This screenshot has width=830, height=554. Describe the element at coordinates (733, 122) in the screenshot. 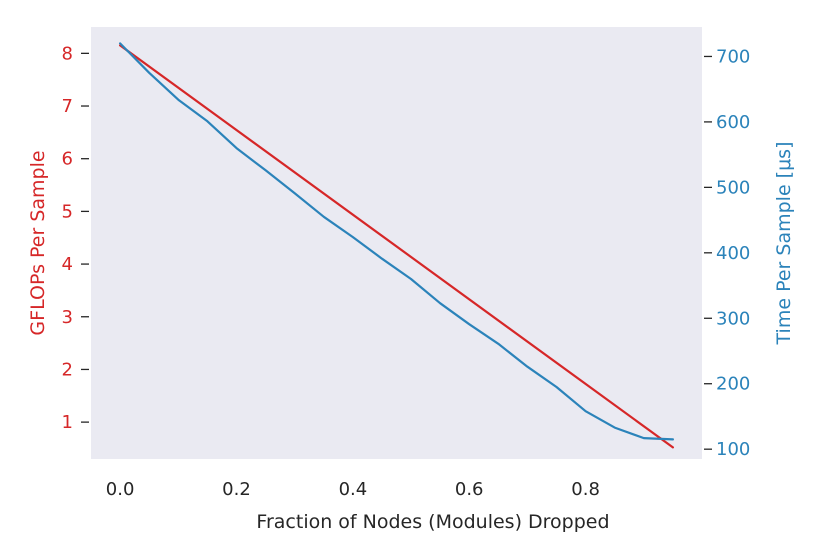

I see `y-right-tick-label: 600` at that location.